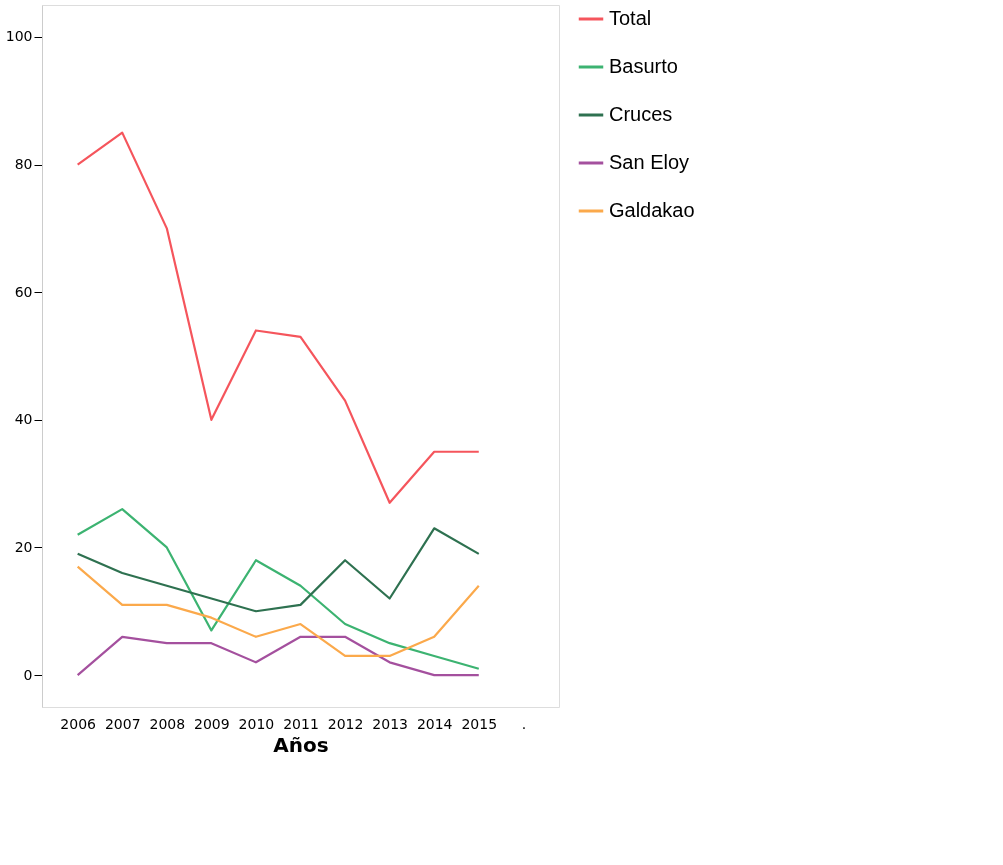  I want to click on x-axis-title: Años, so click(301, 744).